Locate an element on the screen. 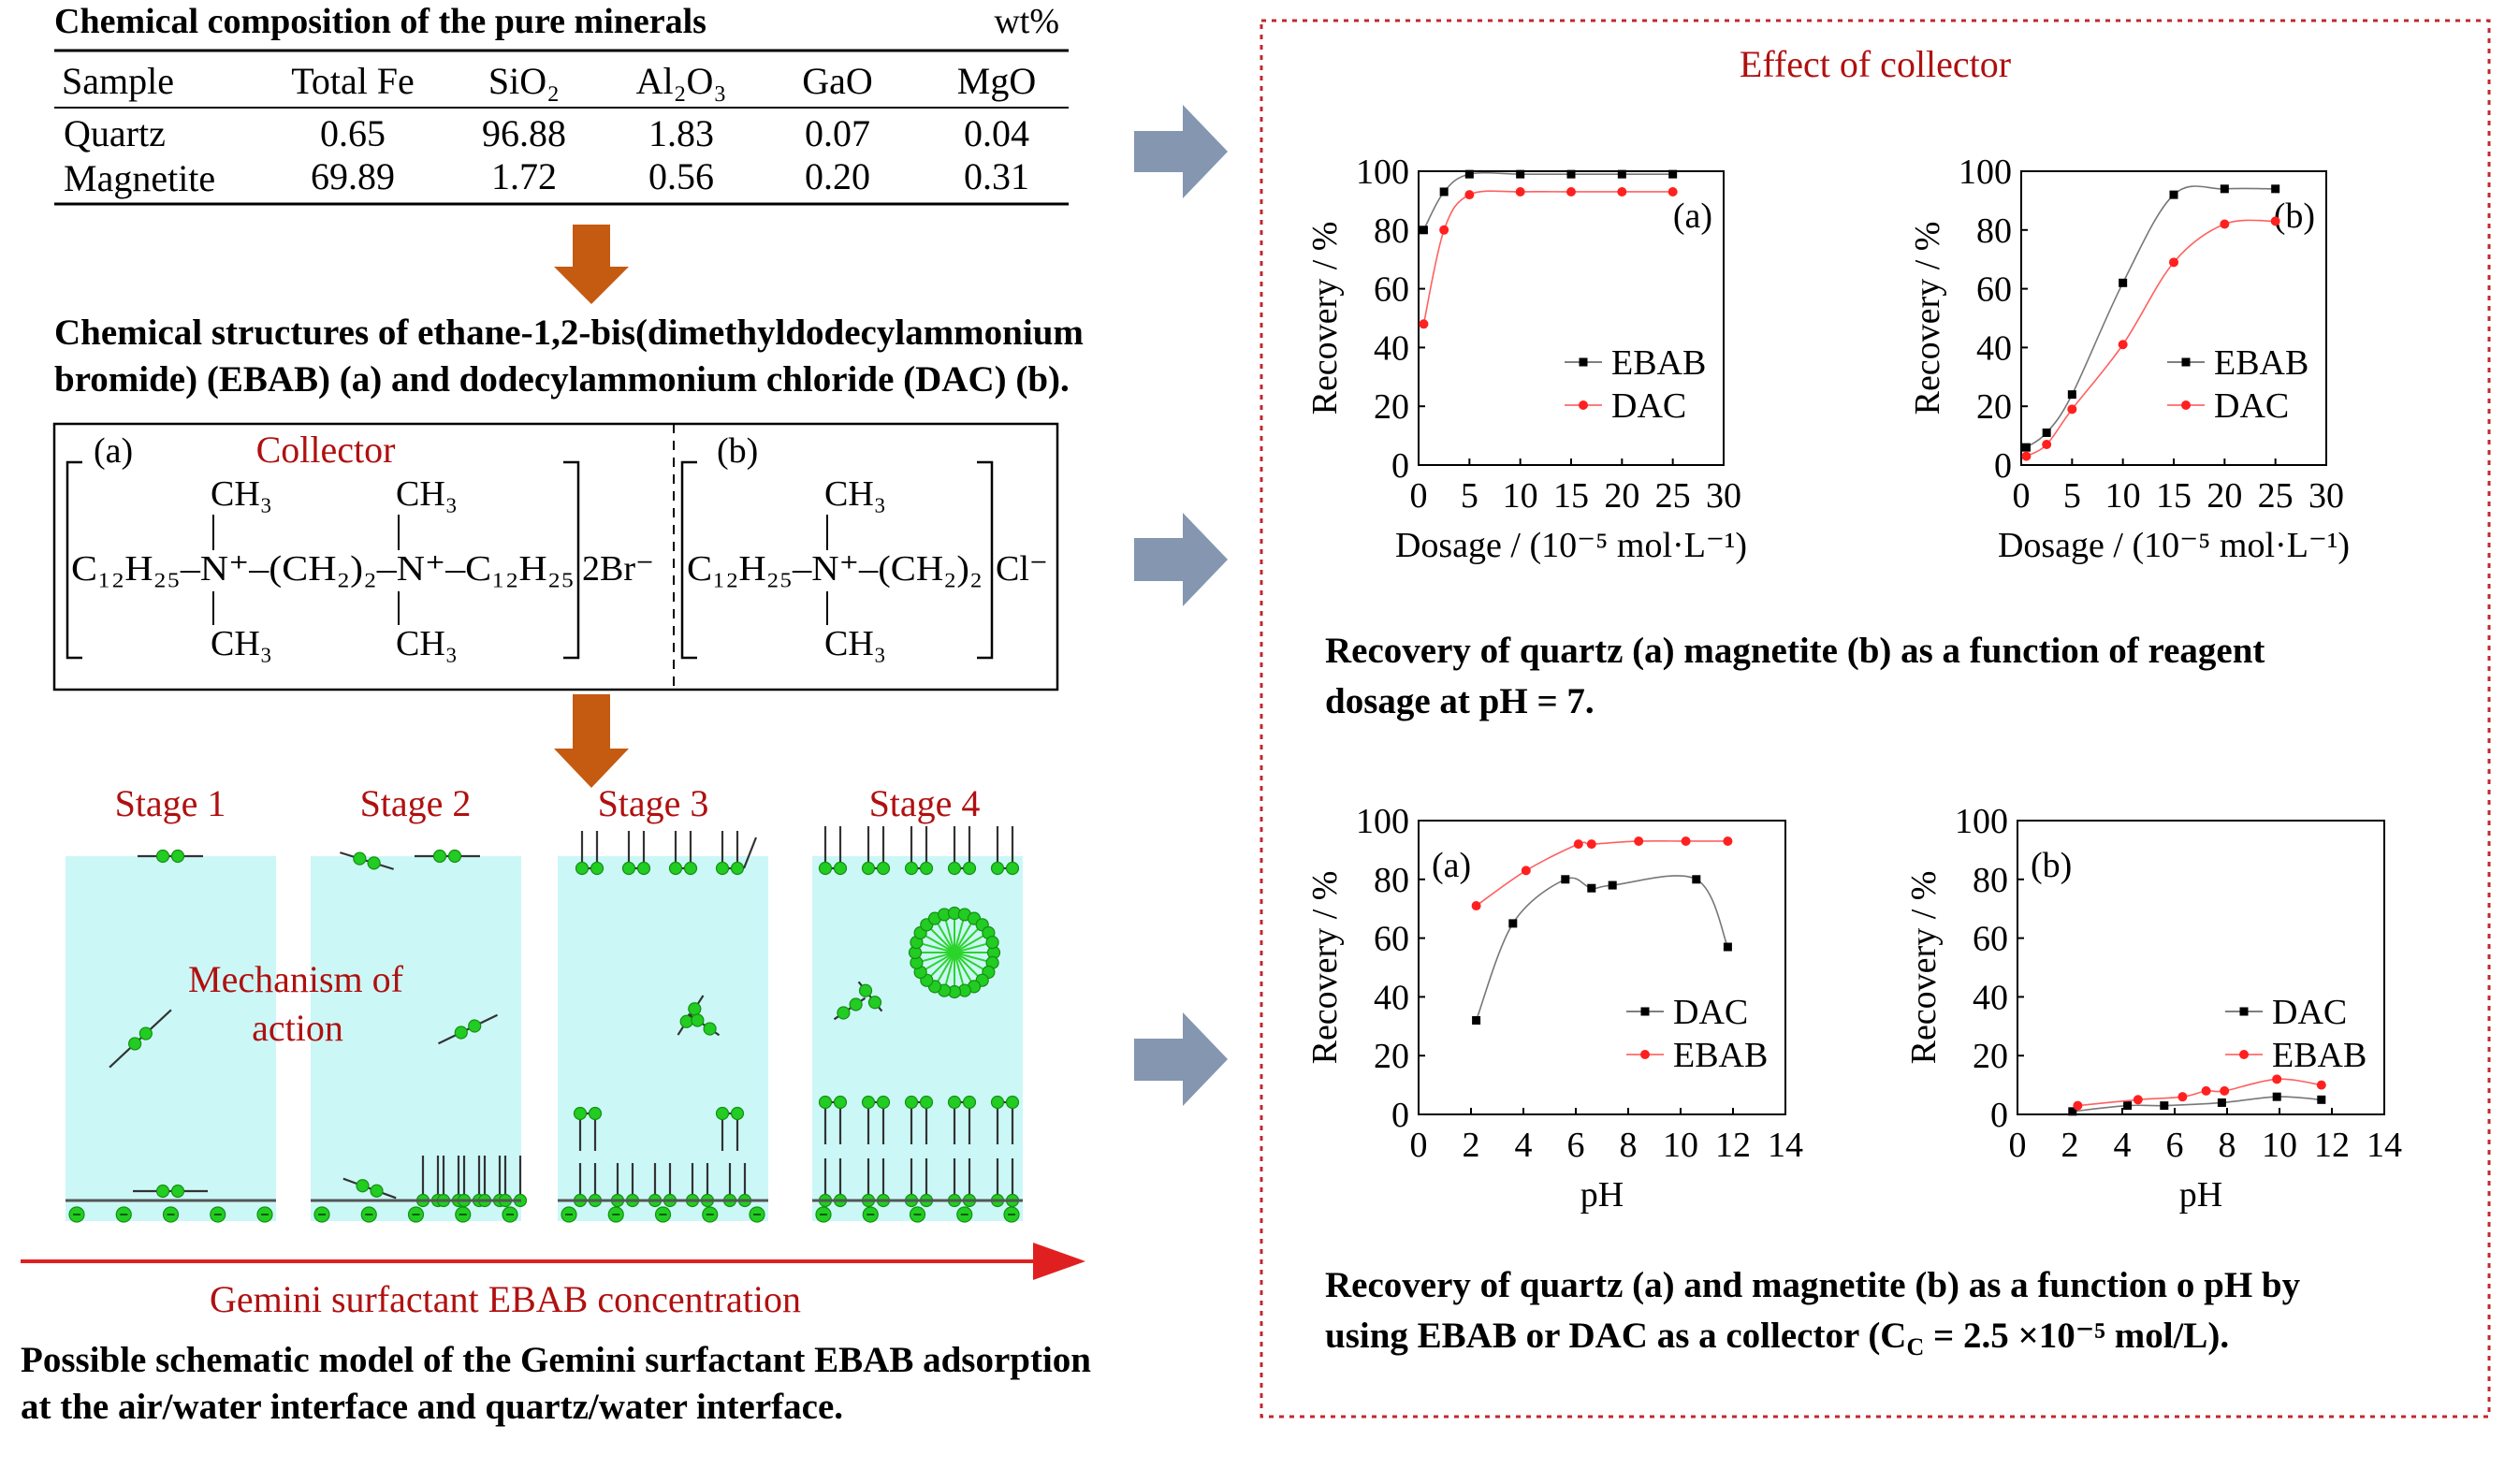  panel-label: (b) is located at coordinates (2052, 865).